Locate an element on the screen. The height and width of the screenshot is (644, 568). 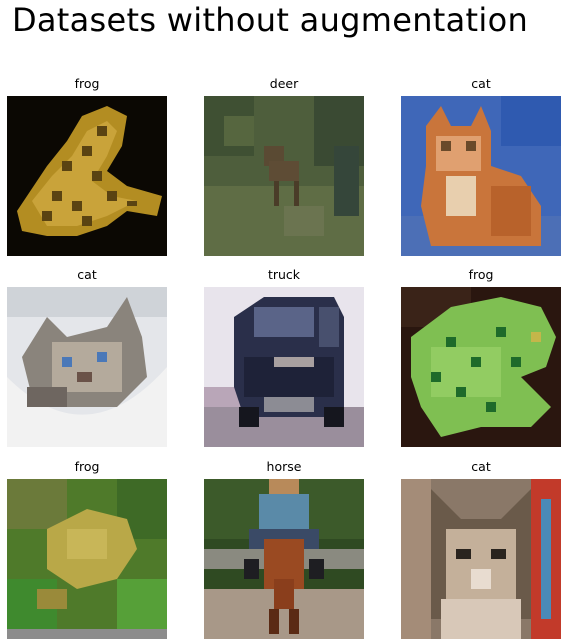
image-label: horse is located at coordinates (284, 466).